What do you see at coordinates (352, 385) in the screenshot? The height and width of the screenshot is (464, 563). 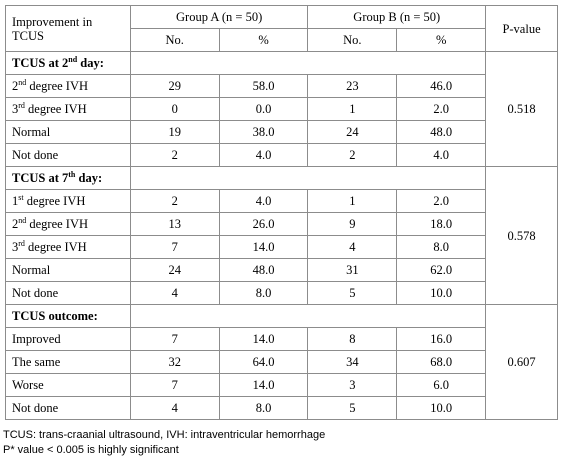 I see `cell-b-no: 3` at bounding box center [352, 385].